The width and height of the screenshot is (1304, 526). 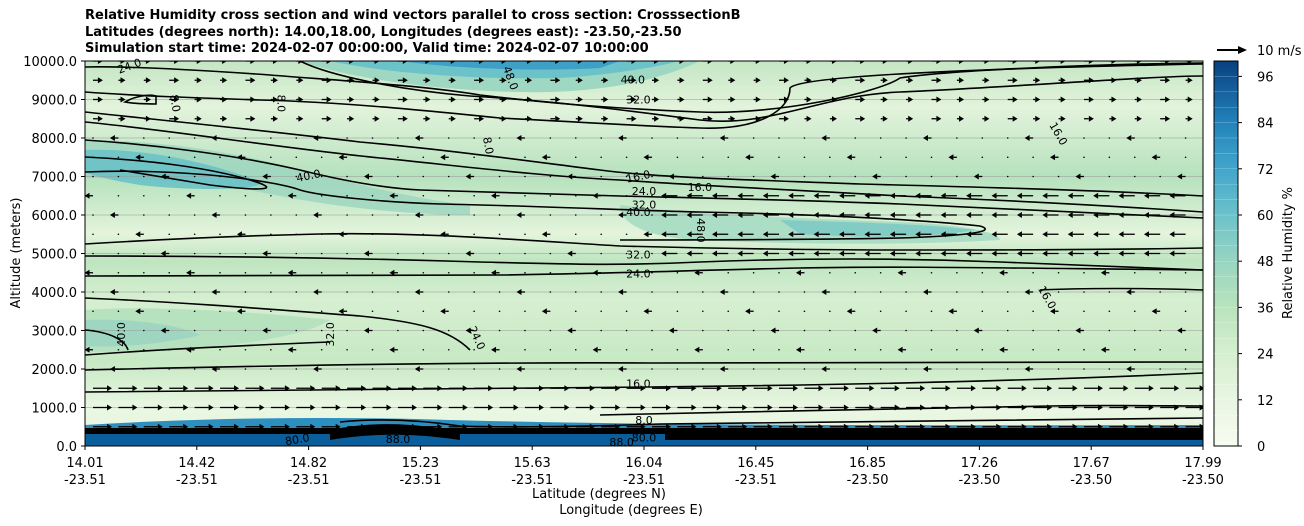 I want to click on x-tick-label-longitude: -23.51, so click(x=532, y=480).